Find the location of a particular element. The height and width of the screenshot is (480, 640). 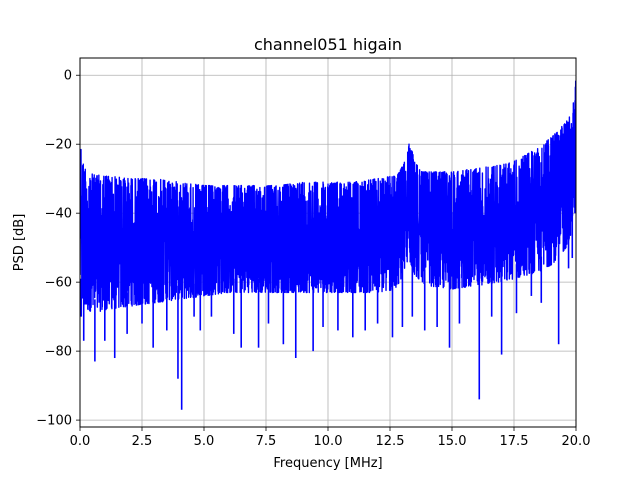

x-tick-label: 17.5 is located at coordinates (514, 441).